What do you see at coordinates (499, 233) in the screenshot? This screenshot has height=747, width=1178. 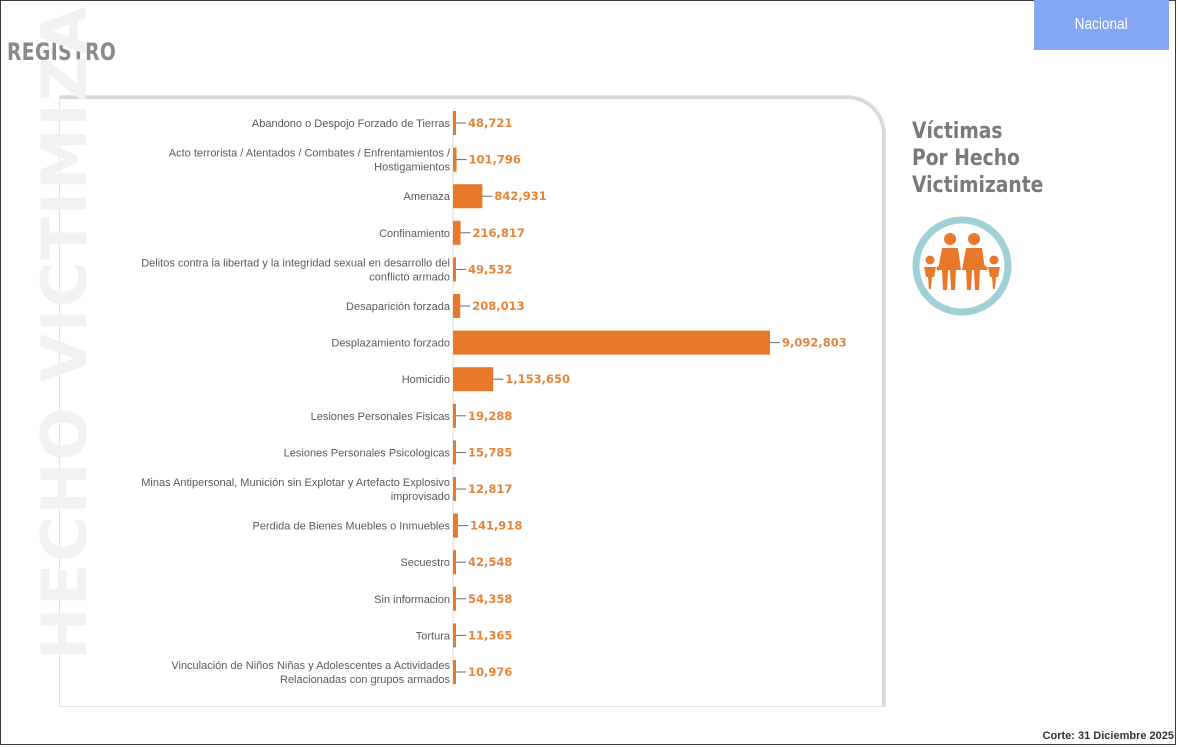 I see `value-label-3: 216,817` at bounding box center [499, 233].